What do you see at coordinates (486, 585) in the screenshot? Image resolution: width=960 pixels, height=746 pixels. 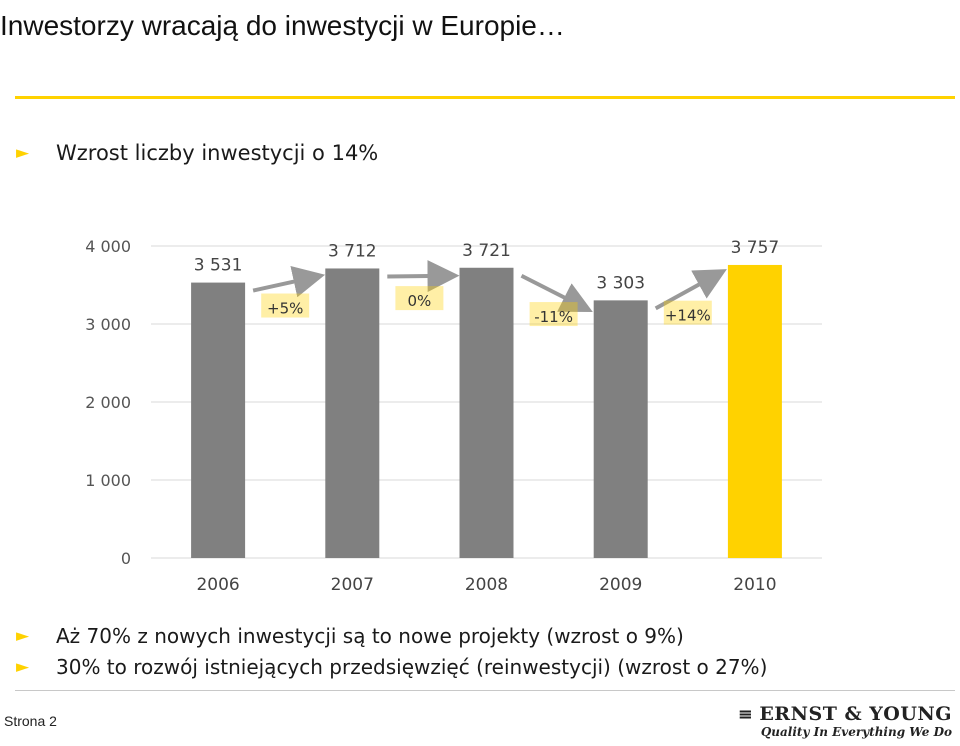 I see `x-tick-label: 2008` at bounding box center [486, 585].